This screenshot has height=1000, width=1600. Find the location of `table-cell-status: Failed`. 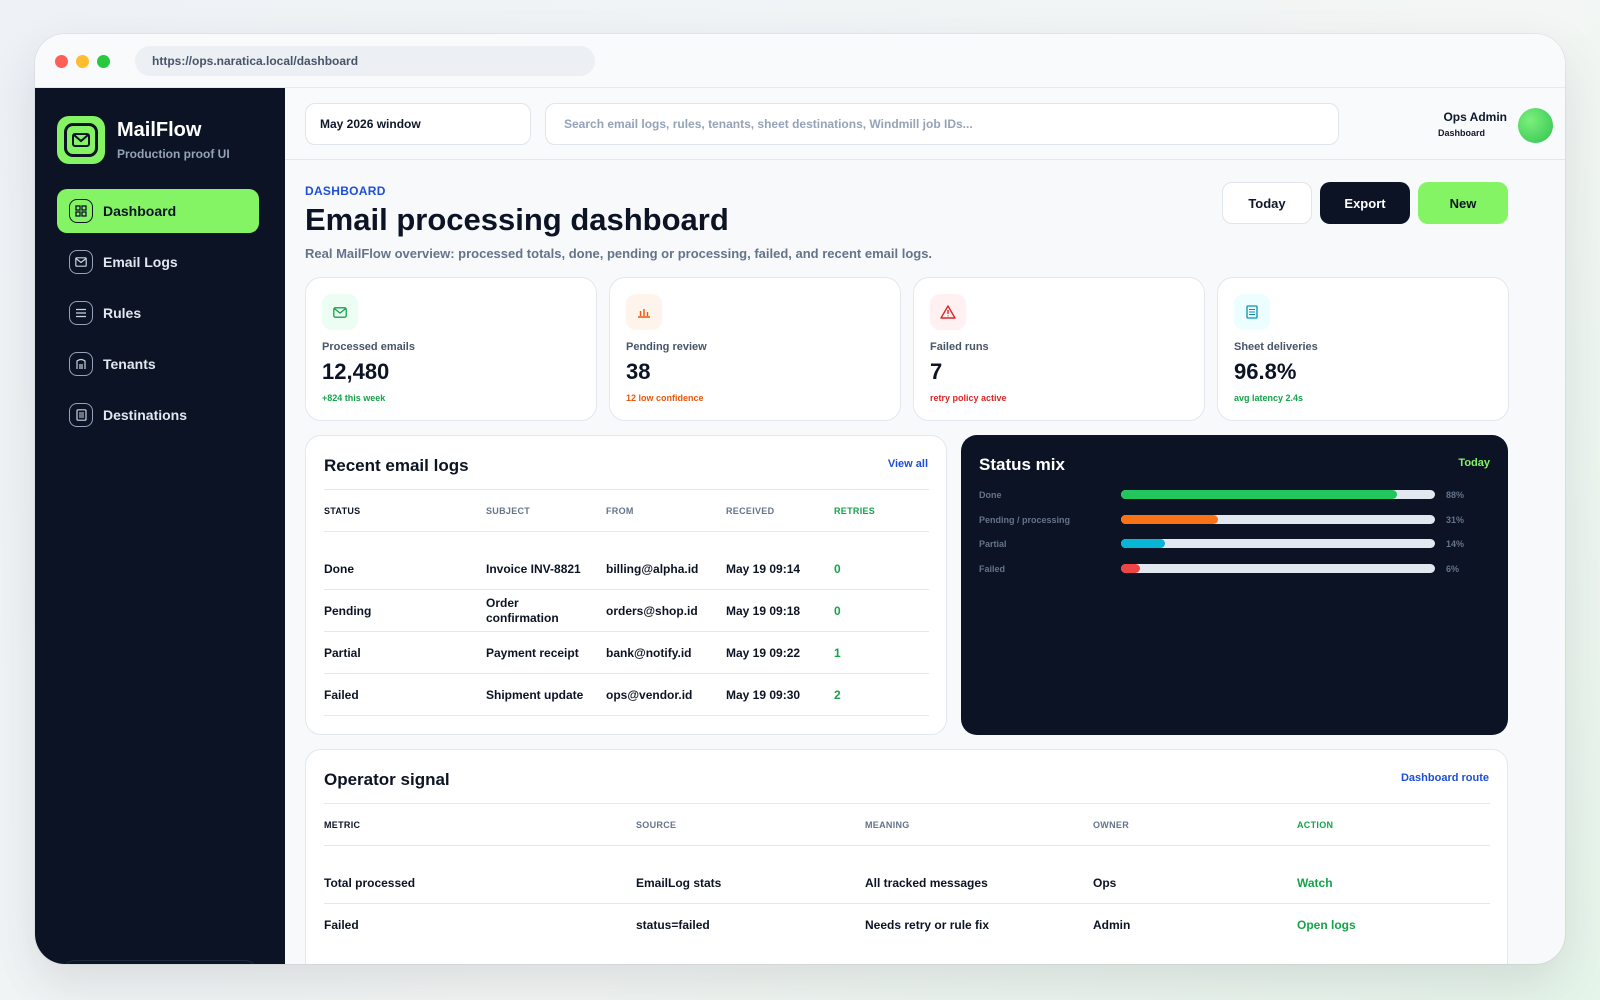

table-cell-status: Failed is located at coordinates (341, 695).